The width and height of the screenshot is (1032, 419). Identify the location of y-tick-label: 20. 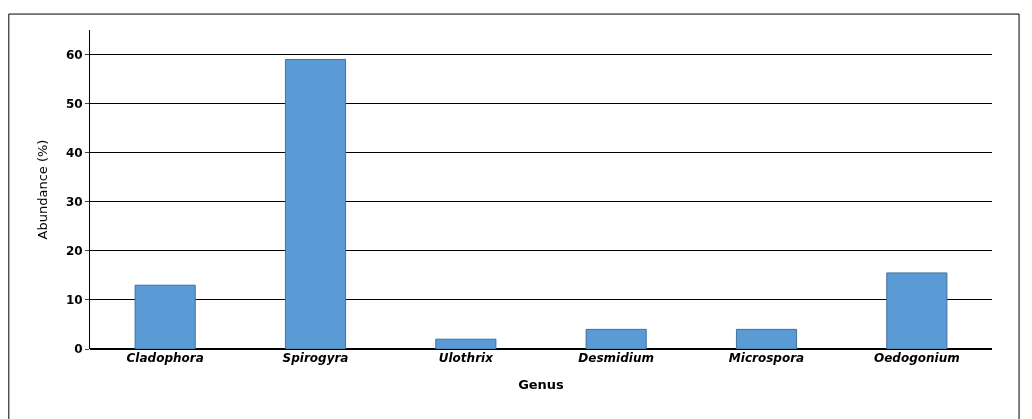
(74, 251).